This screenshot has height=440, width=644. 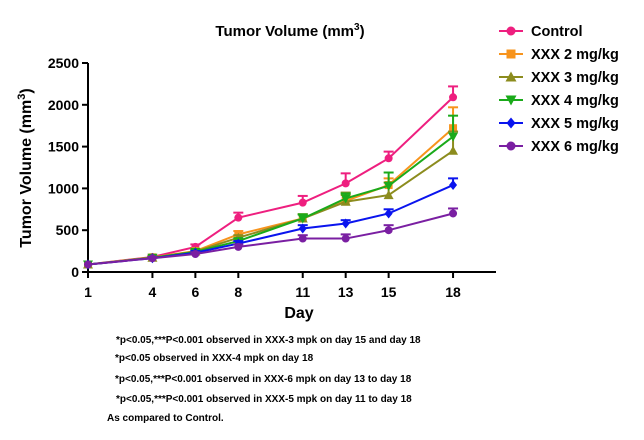 What do you see at coordinates (153, 292) in the screenshot?
I see `x-tick-label: 4` at bounding box center [153, 292].